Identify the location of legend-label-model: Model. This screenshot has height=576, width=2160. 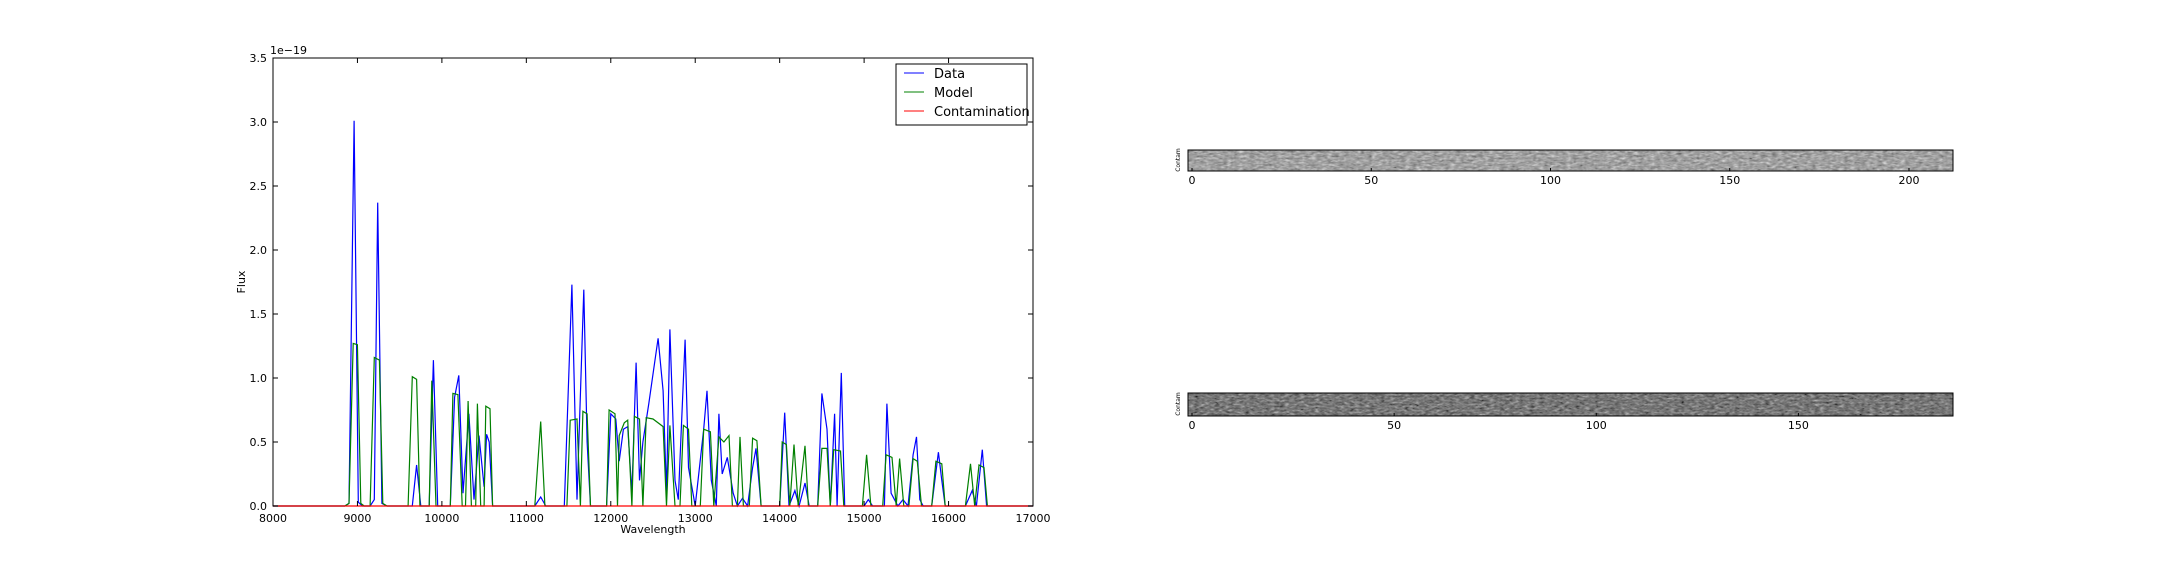
(953, 93).